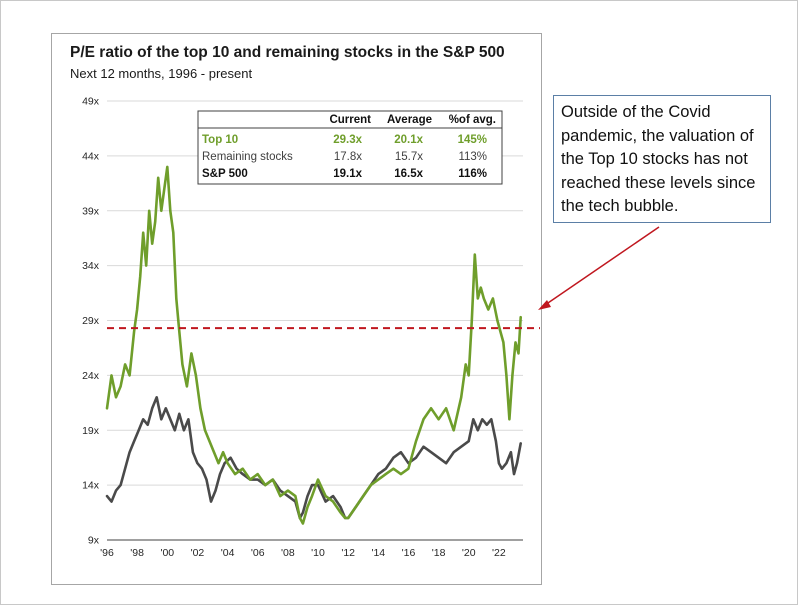 This screenshot has height=605, width=798. What do you see at coordinates (91, 431) in the screenshot?
I see `y-tick-label: 19x` at bounding box center [91, 431].